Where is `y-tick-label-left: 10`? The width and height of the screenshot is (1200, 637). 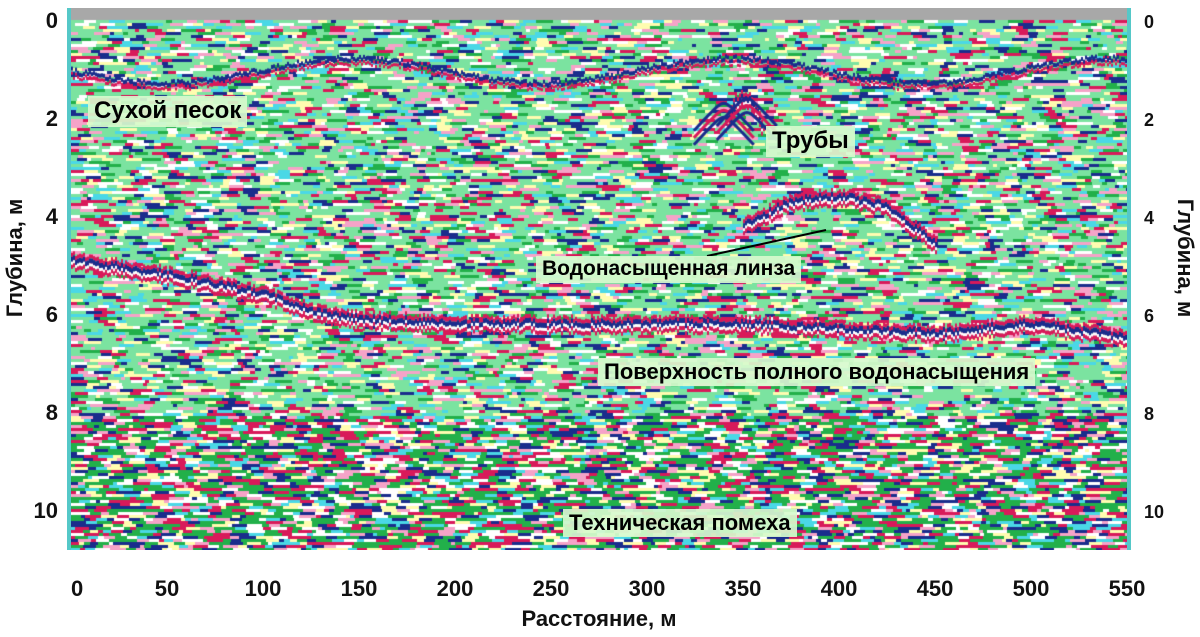 y-tick-label-left: 10 is located at coordinates (46, 510).